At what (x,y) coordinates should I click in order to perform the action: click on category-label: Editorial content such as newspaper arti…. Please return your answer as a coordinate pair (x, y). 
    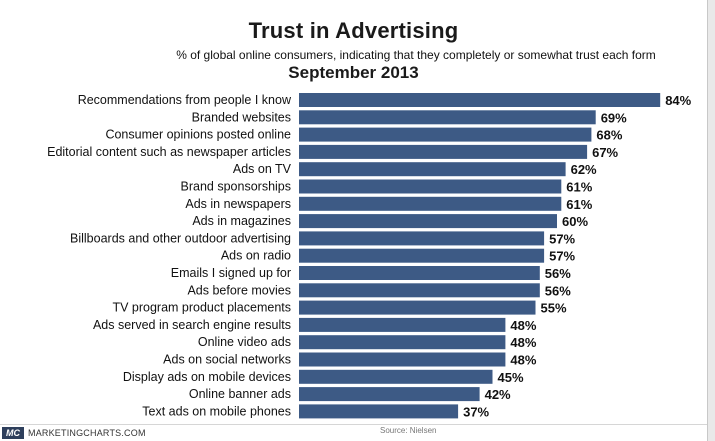
    Looking at the image, I should click on (169, 152).